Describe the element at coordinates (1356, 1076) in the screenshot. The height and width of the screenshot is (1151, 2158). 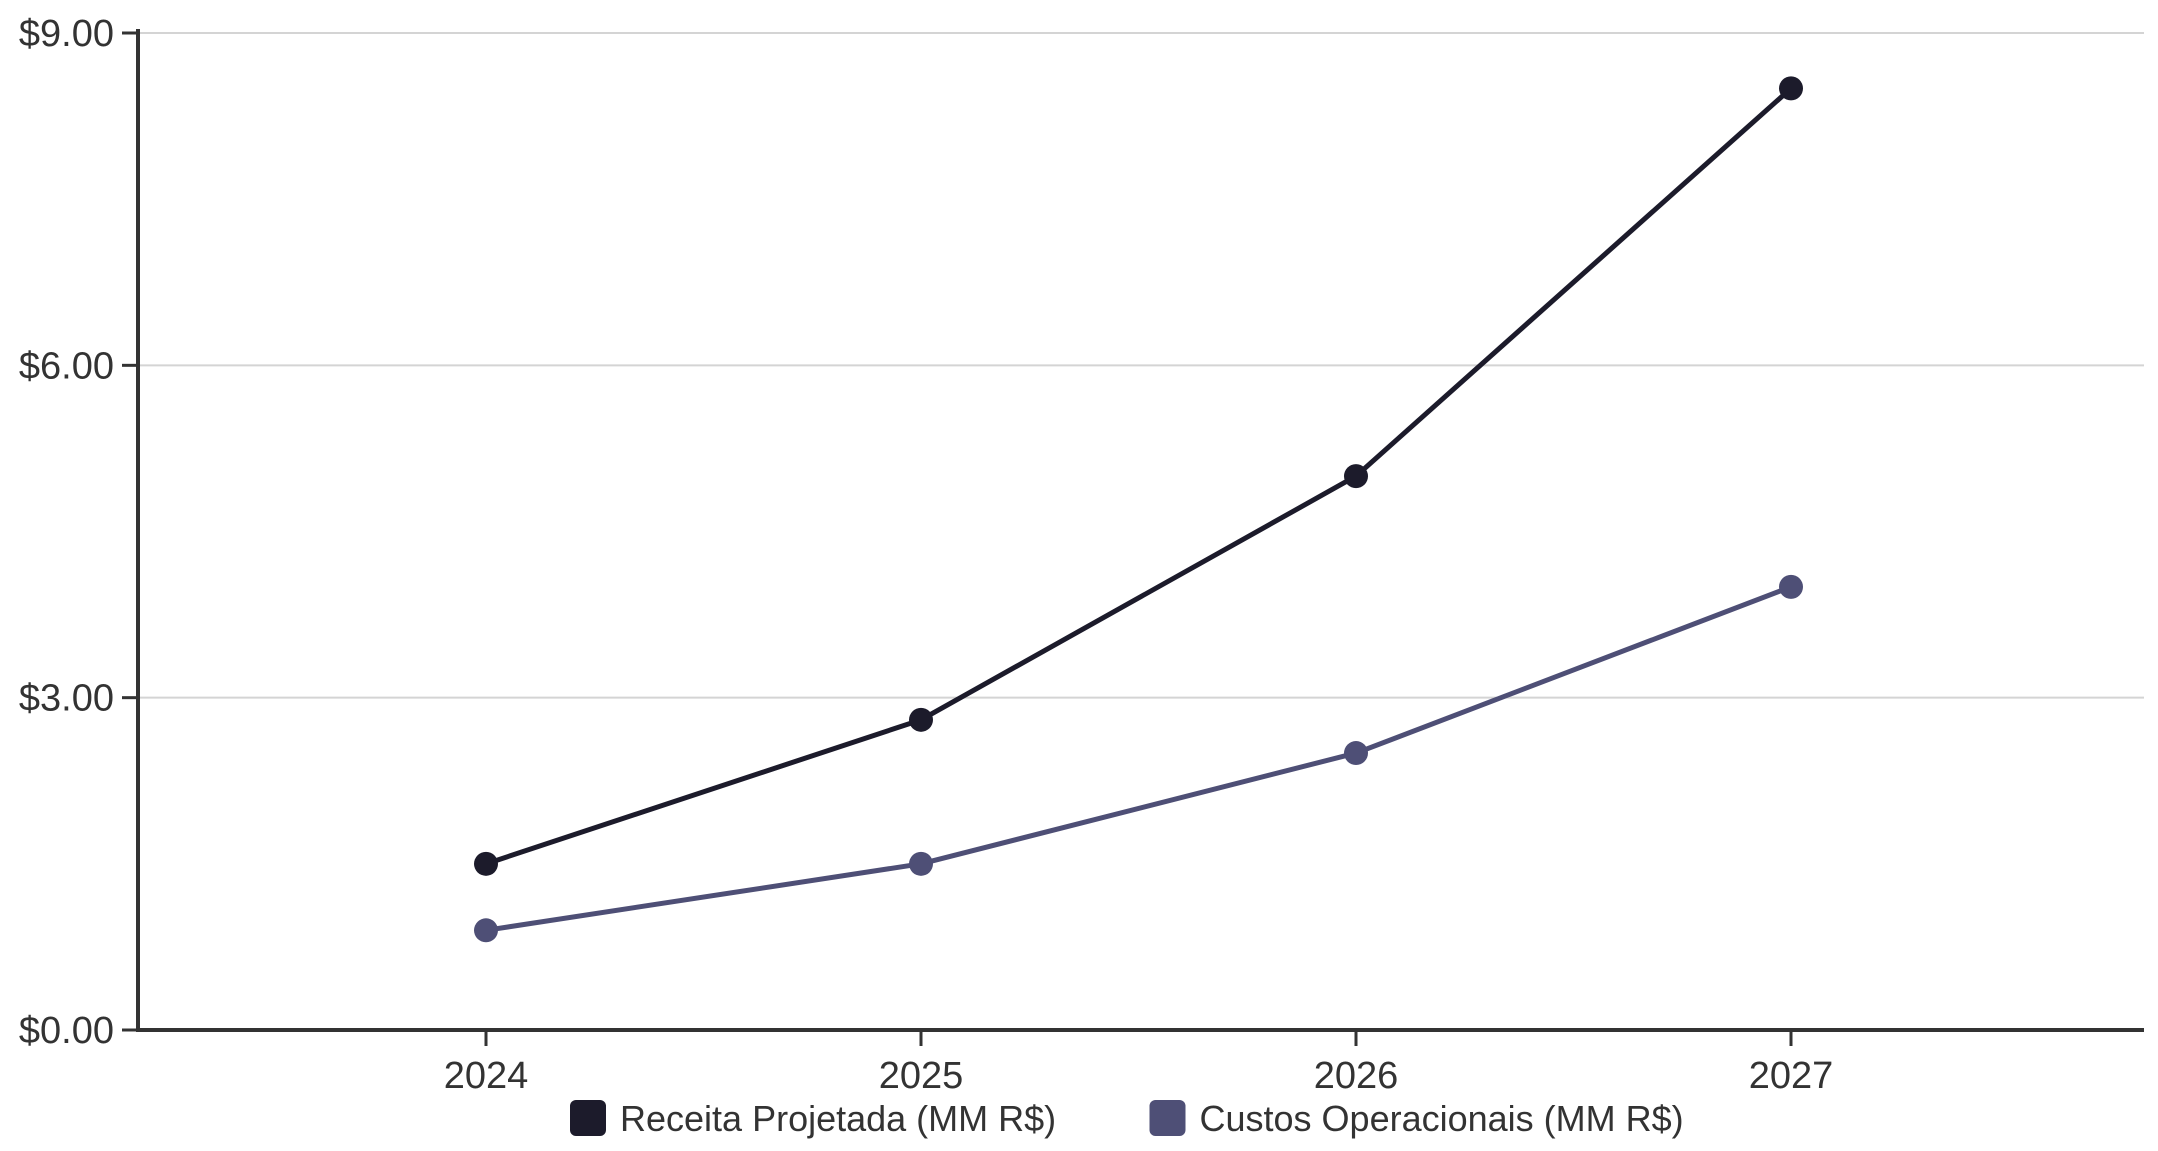
I see `x-tick-label: 2026` at that location.